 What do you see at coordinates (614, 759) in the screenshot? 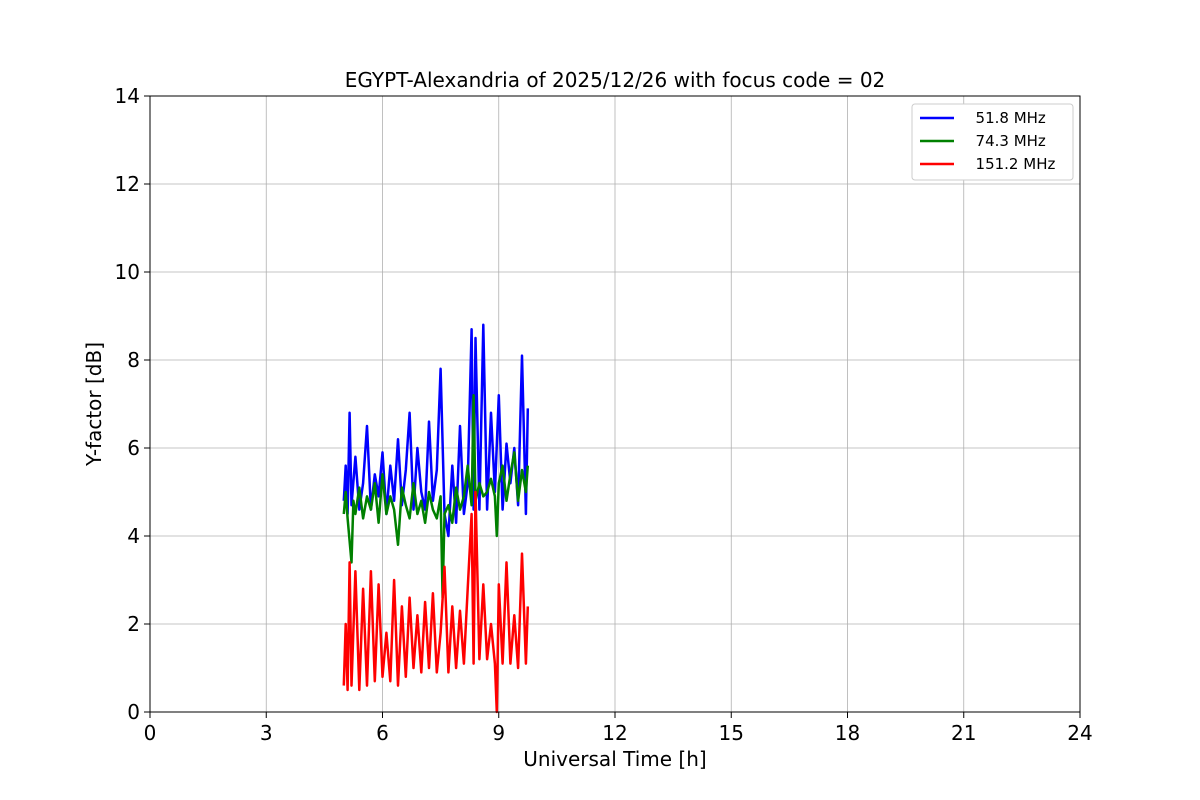
I see `x-axis-label: Universal Time [h]` at bounding box center [614, 759].